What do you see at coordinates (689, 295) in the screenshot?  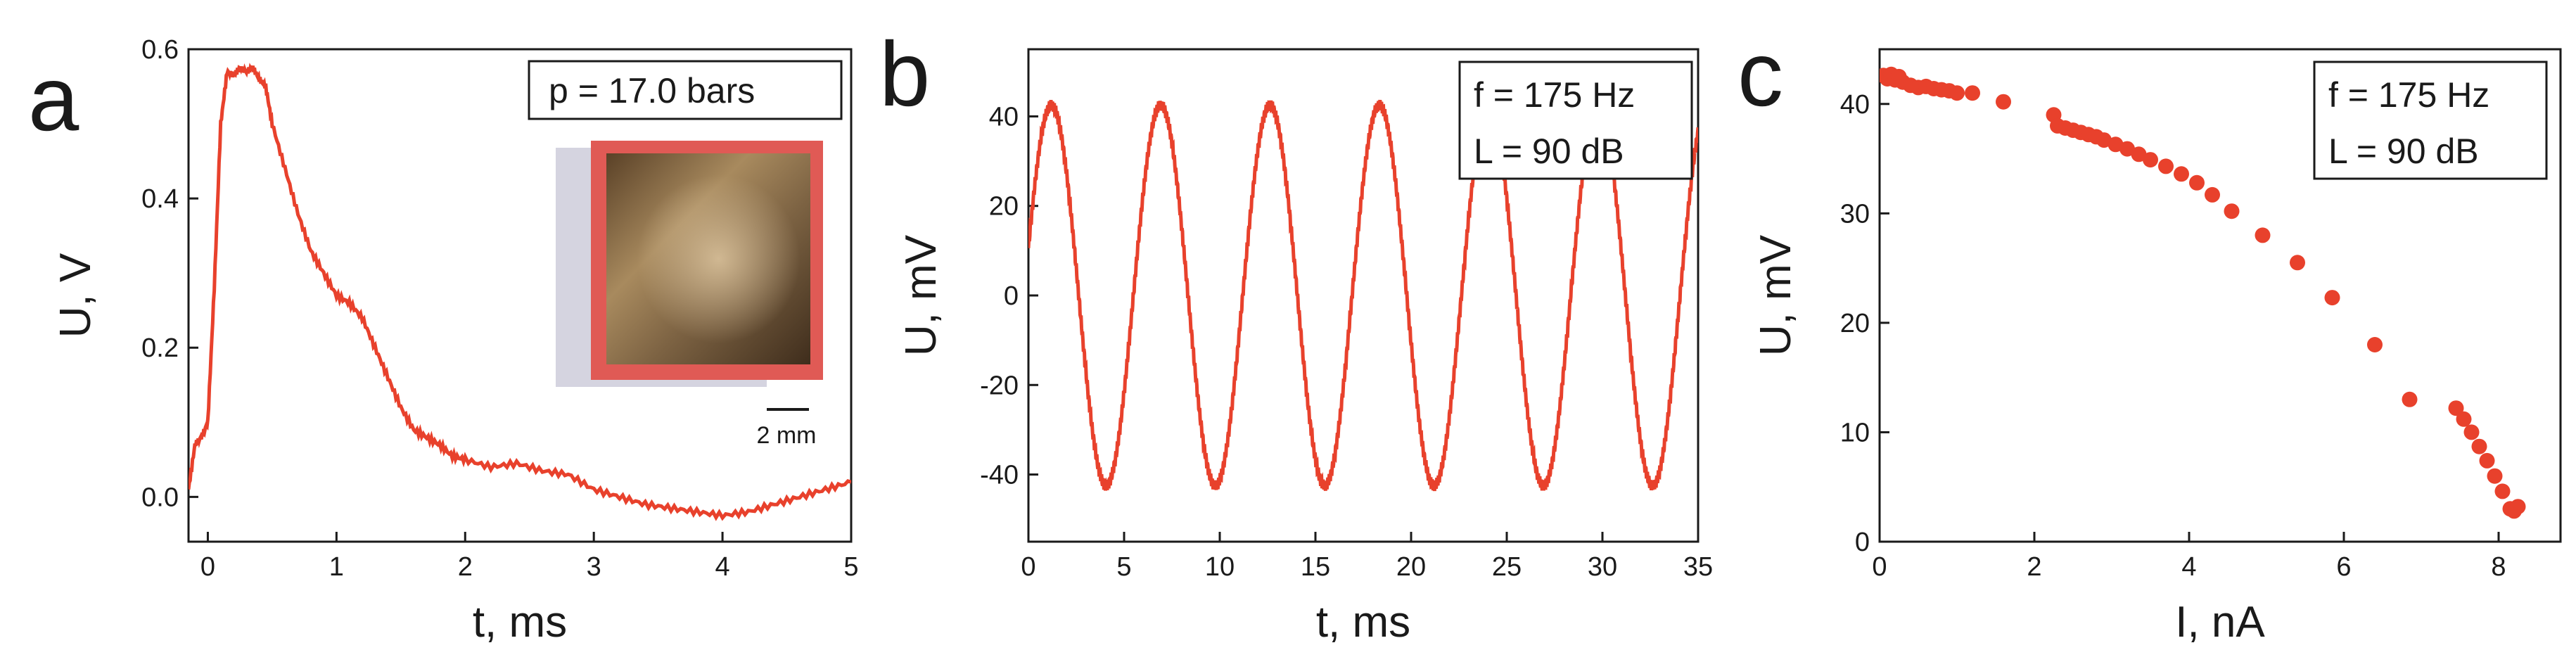 I see `inset-photo: 2 mm` at bounding box center [689, 295].